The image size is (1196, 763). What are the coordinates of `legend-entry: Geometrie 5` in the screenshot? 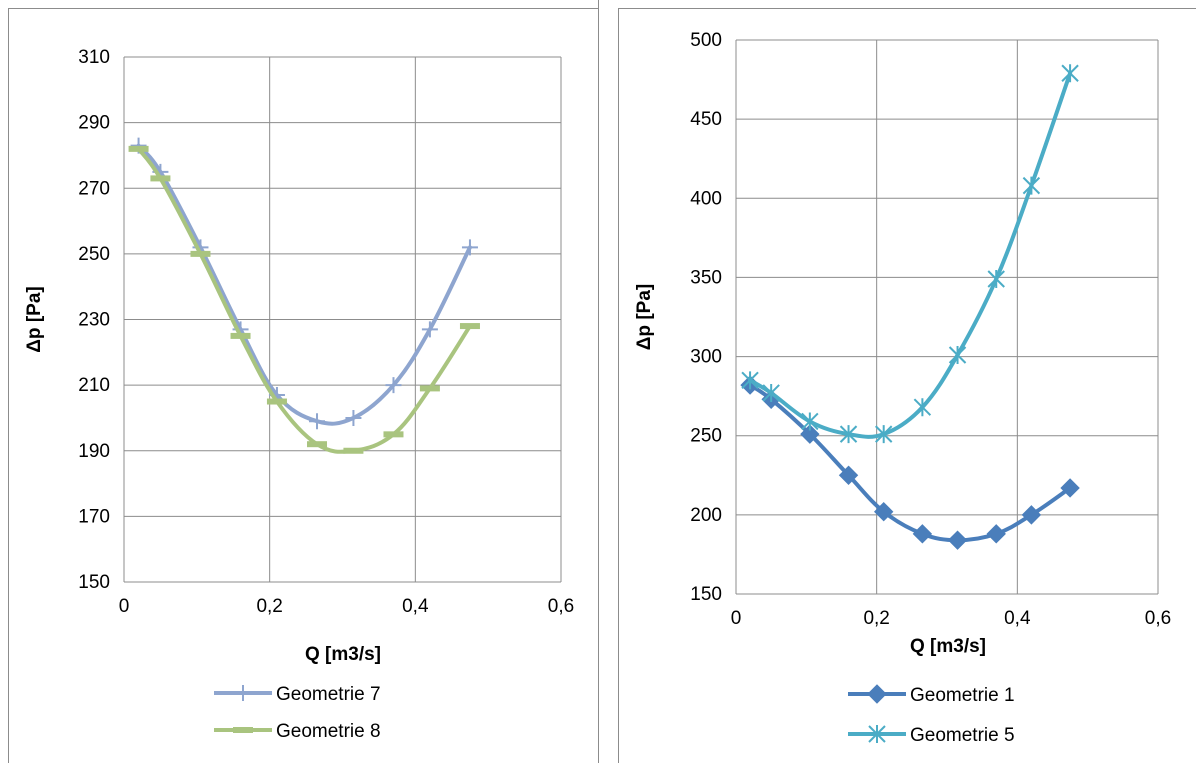 It's located at (931, 735).